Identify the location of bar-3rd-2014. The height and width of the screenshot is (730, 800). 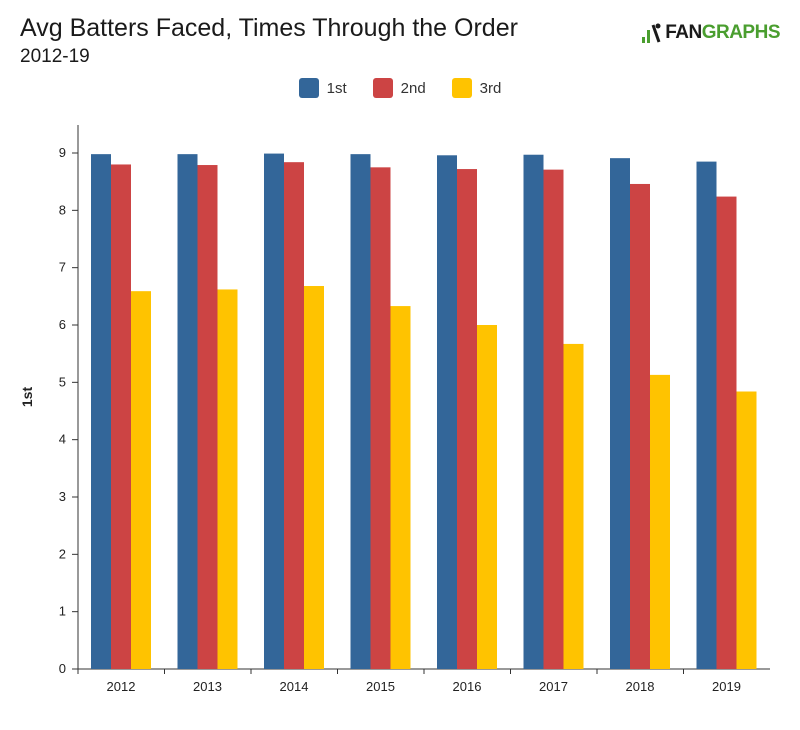
(314, 477).